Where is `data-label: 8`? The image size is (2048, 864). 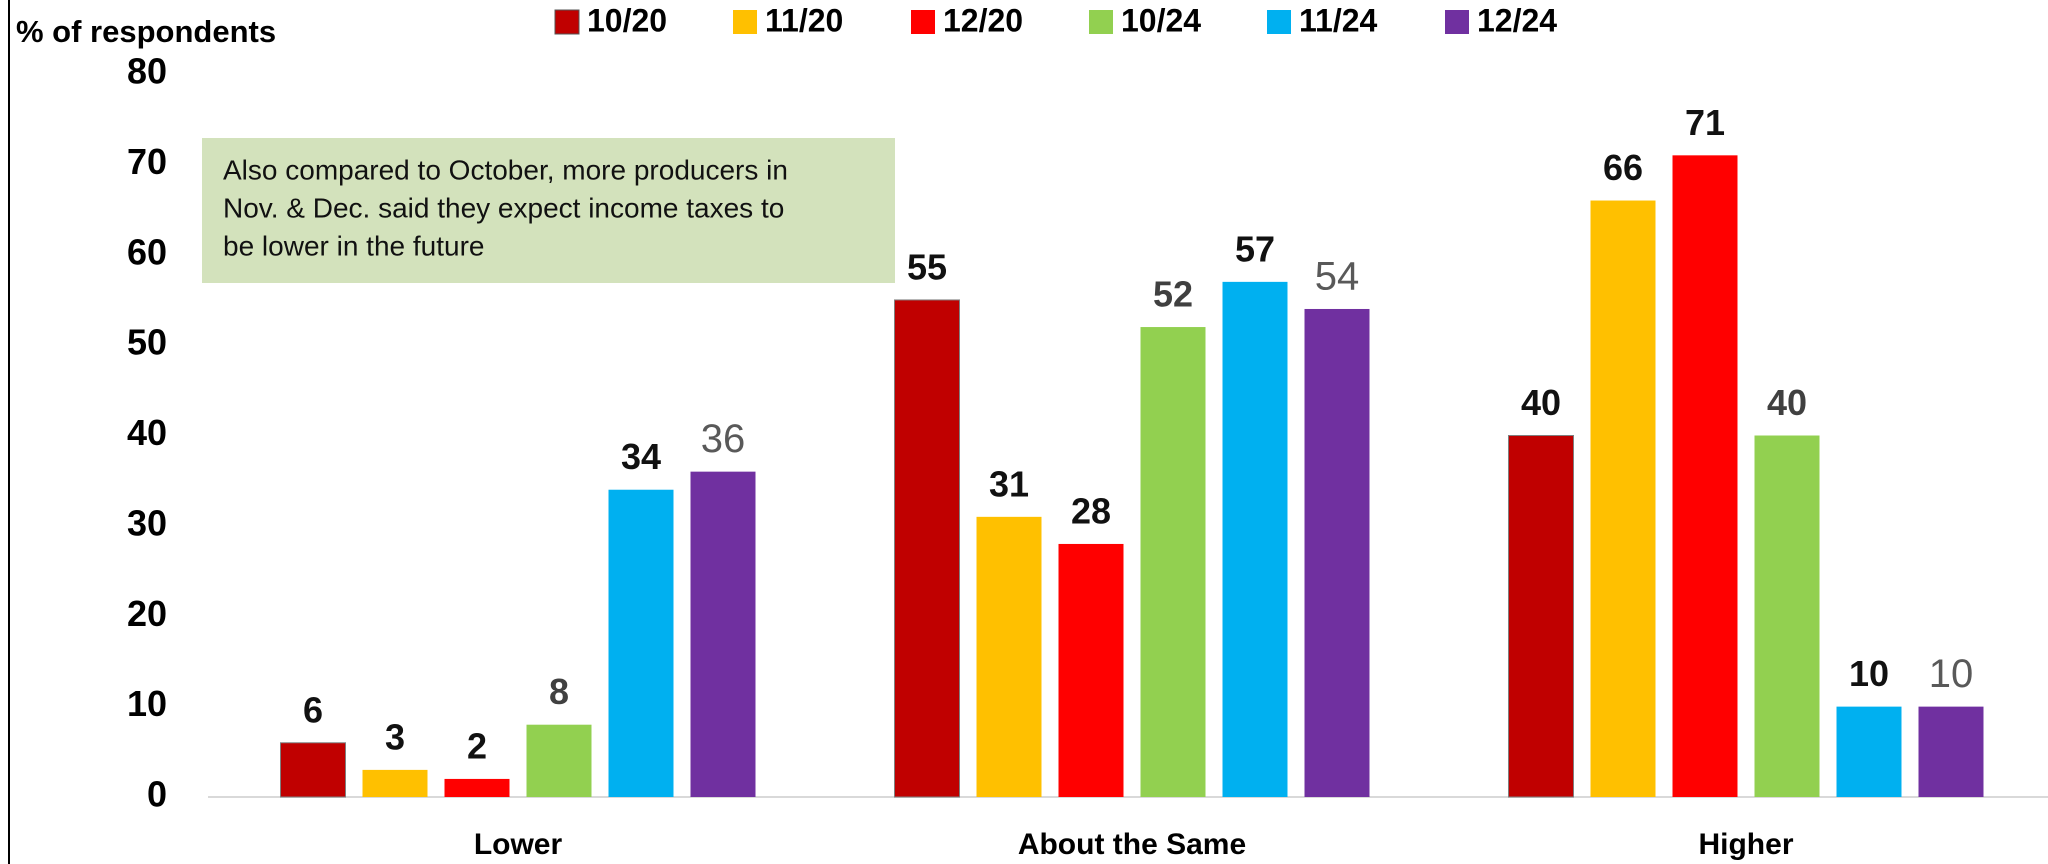 data-label: 8 is located at coordinates (559, 691).